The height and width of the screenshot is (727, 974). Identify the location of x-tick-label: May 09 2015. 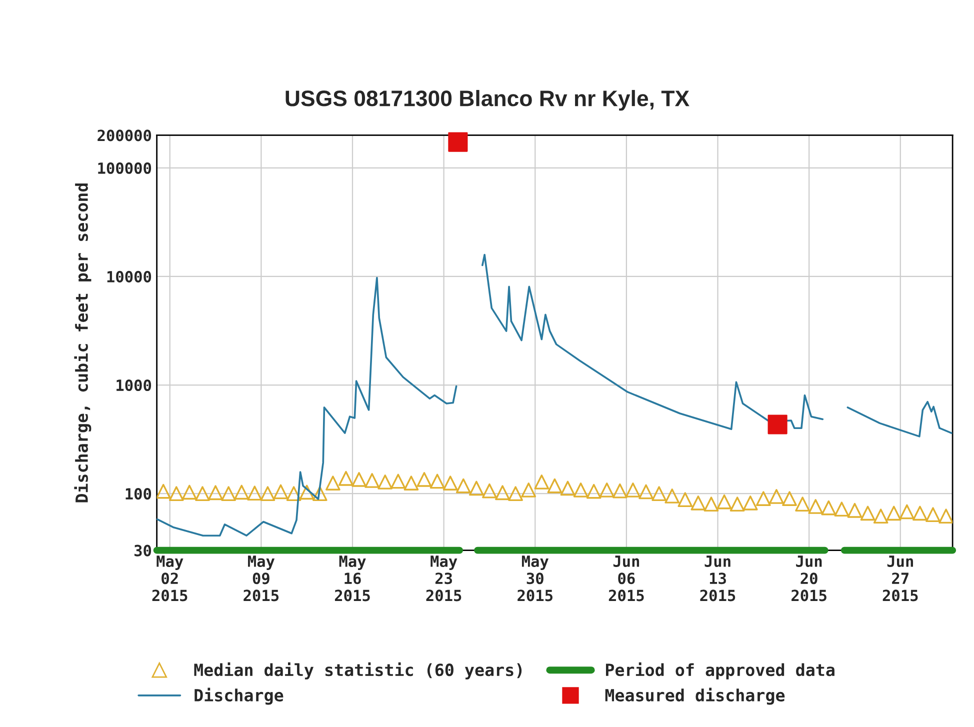
(261, 579).